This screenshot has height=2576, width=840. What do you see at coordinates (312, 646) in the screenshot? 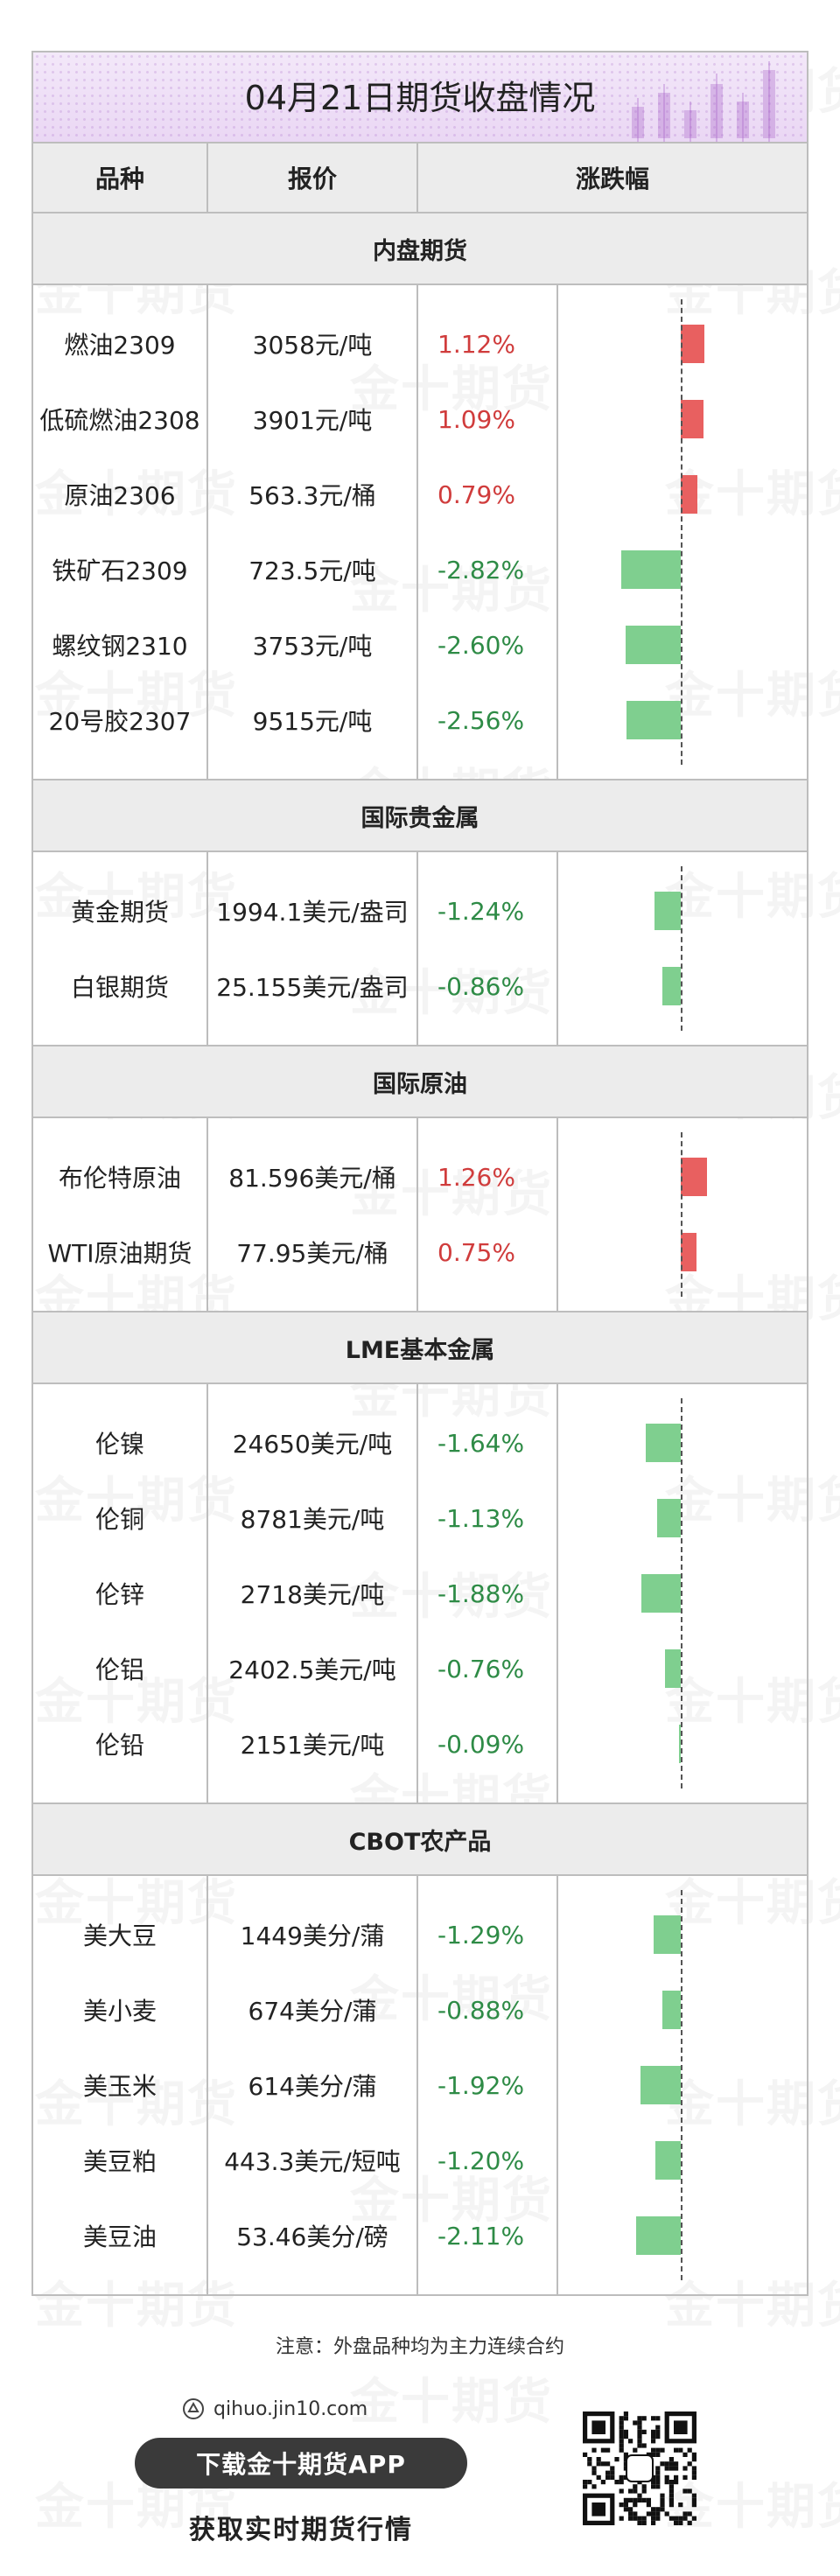
I see `variety-price: 3753元/吨` at bounding box center [312, 646].